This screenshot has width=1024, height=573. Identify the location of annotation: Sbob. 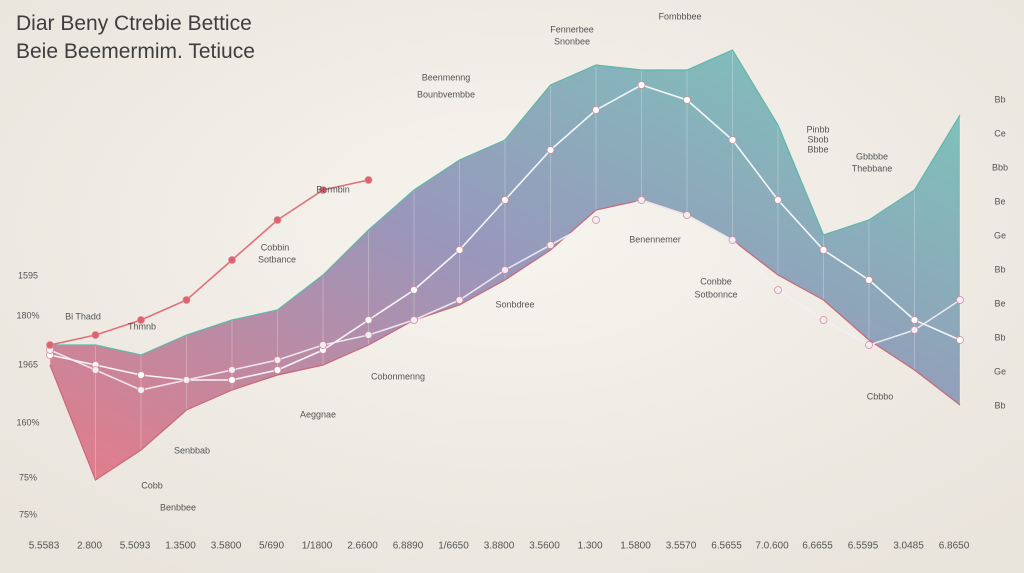
(817, 139).